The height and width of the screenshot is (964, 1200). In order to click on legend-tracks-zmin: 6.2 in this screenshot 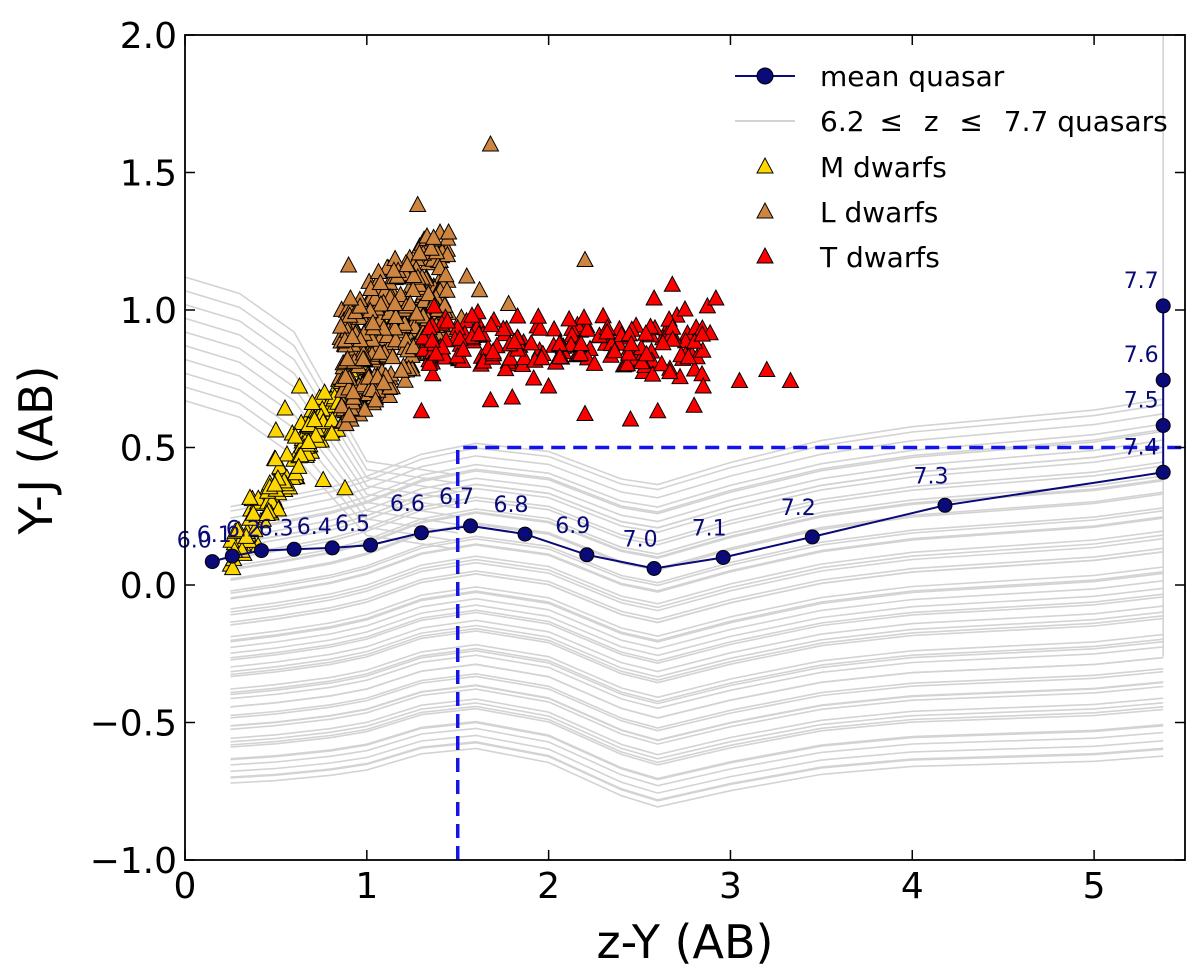, I will do `click(842, 121)`.